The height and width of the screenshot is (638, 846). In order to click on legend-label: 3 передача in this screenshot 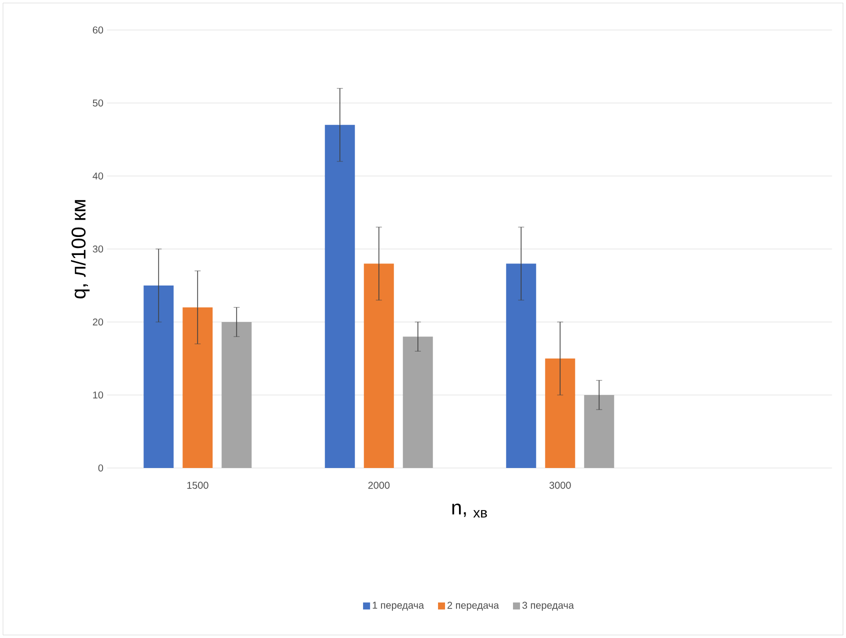, I will do `click(548, 606)`.